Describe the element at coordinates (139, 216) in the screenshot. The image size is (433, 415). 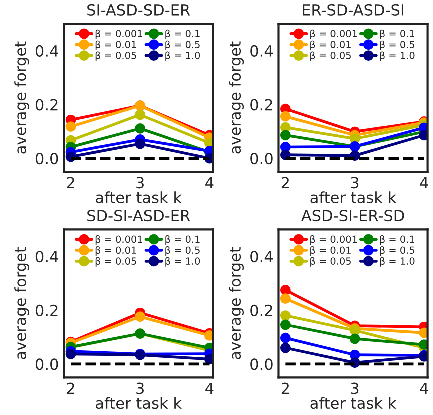
I see `chart-title: SD-SI-ASD-ER` at that location.